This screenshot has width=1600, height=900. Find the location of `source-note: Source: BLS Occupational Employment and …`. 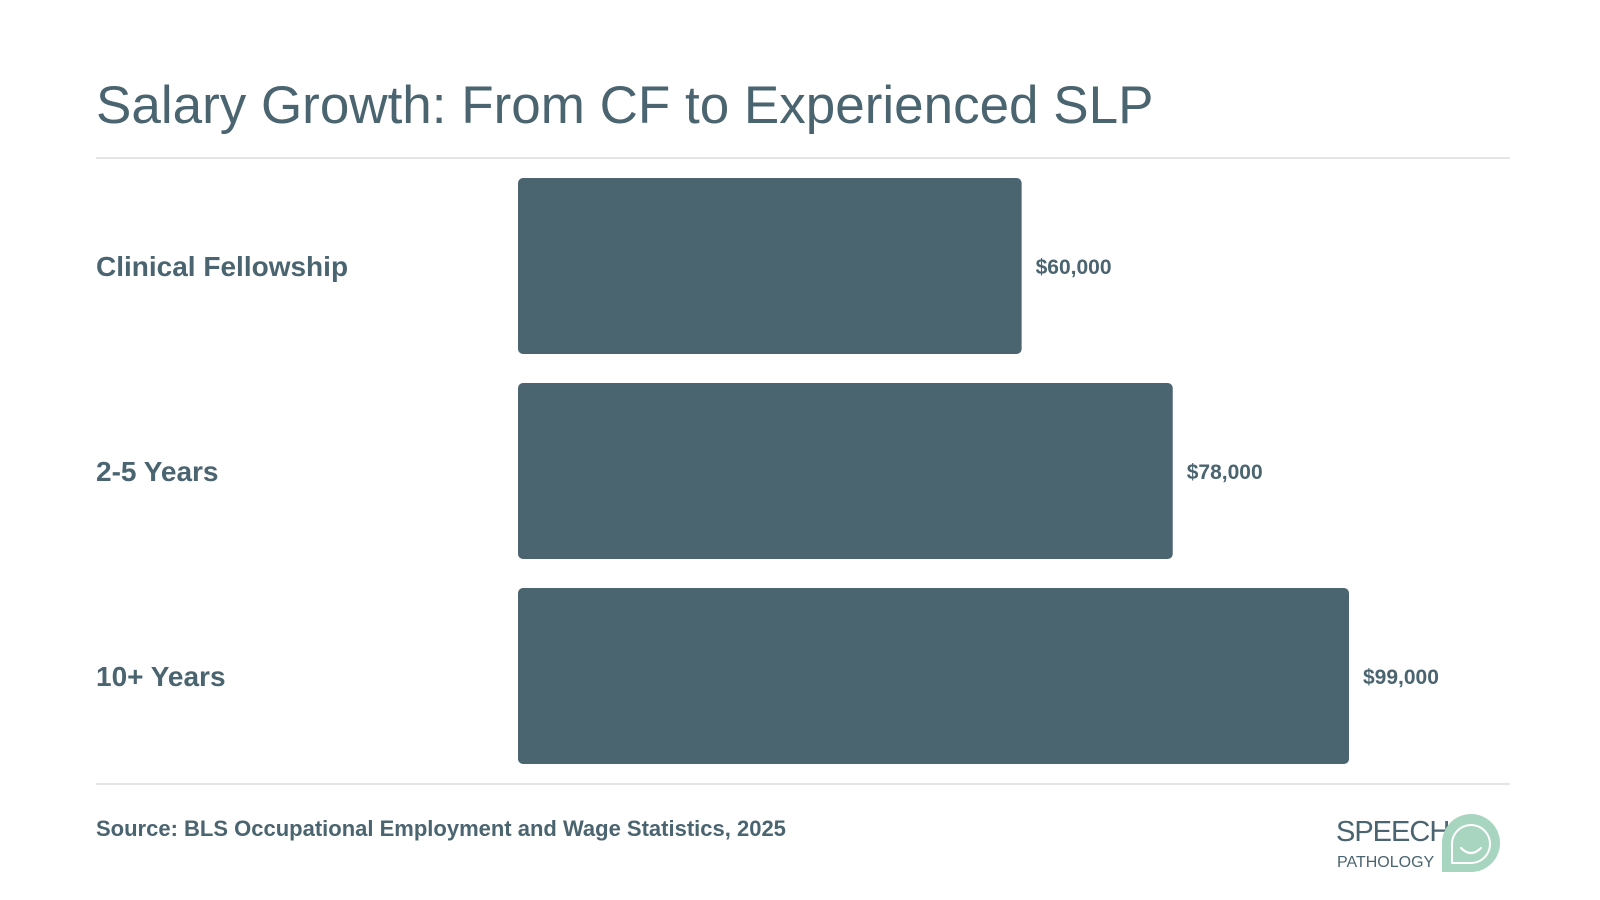

source-note: Source: BLS Occupational Employment and … is located at coordinates (441, 828).